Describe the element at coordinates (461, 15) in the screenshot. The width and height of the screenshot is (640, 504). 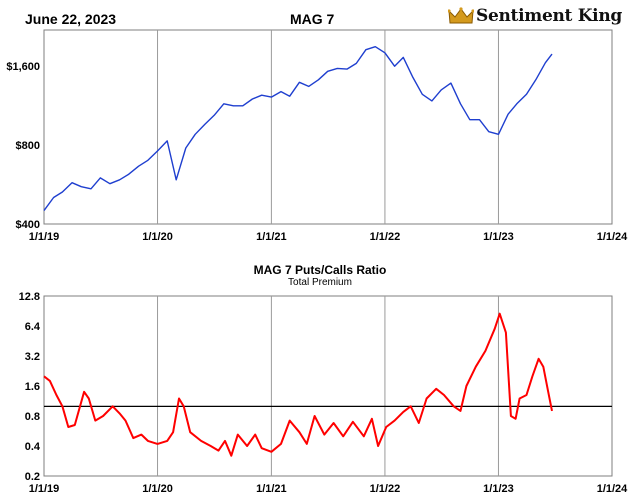
I see `crown-icon` at that location.